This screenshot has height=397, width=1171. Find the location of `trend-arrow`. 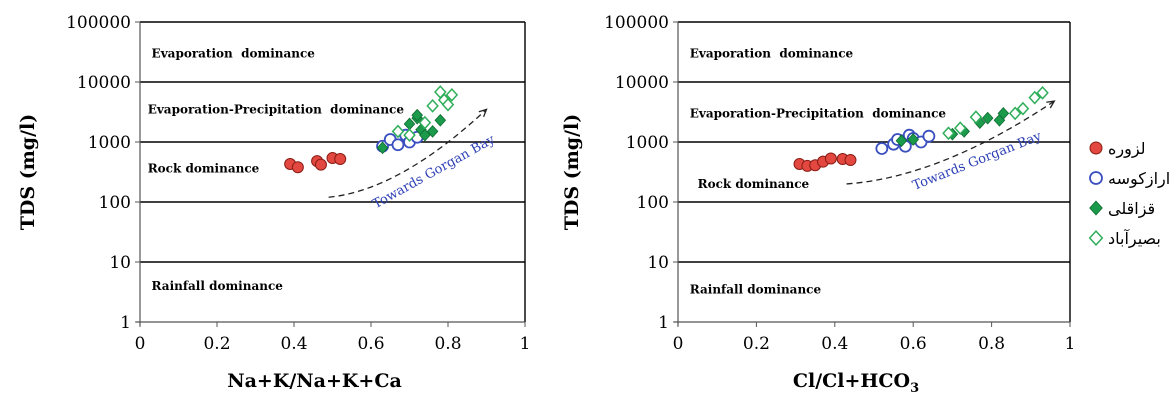

trend-arrow is located at coordinates (950, 142).